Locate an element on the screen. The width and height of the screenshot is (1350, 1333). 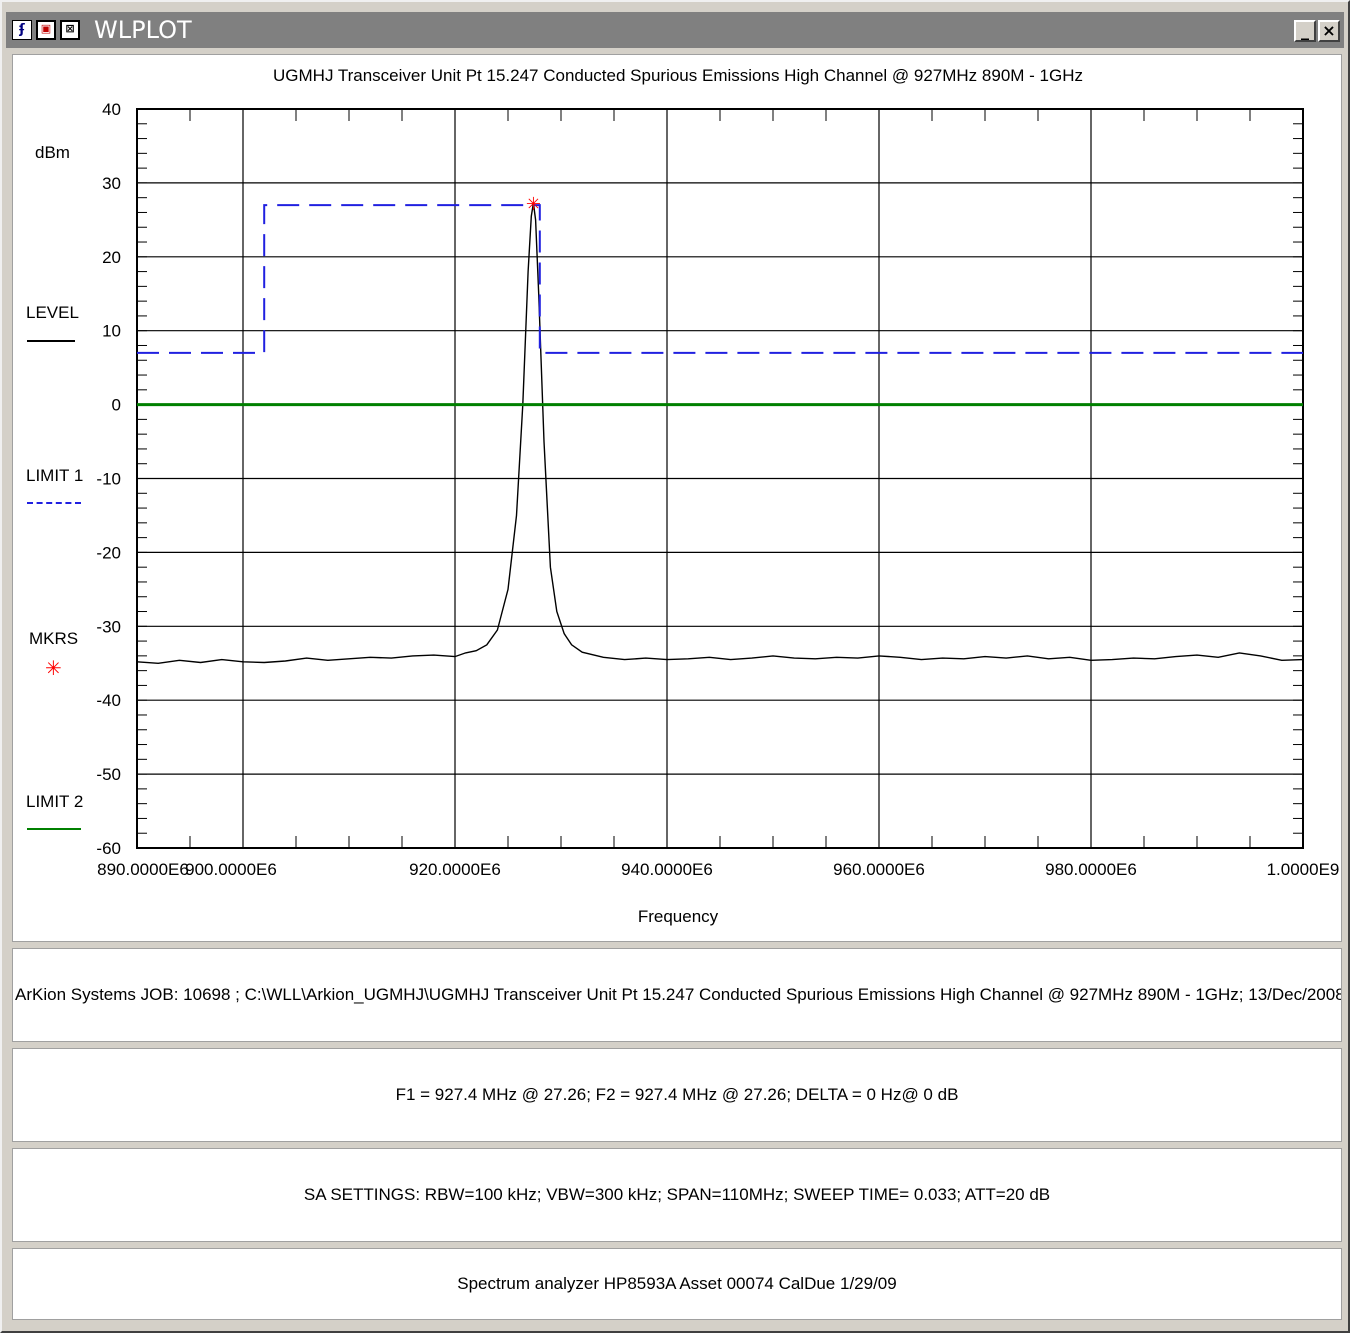
x-tick-label: 980.0000E6 is located at coordinates (1091, 869).